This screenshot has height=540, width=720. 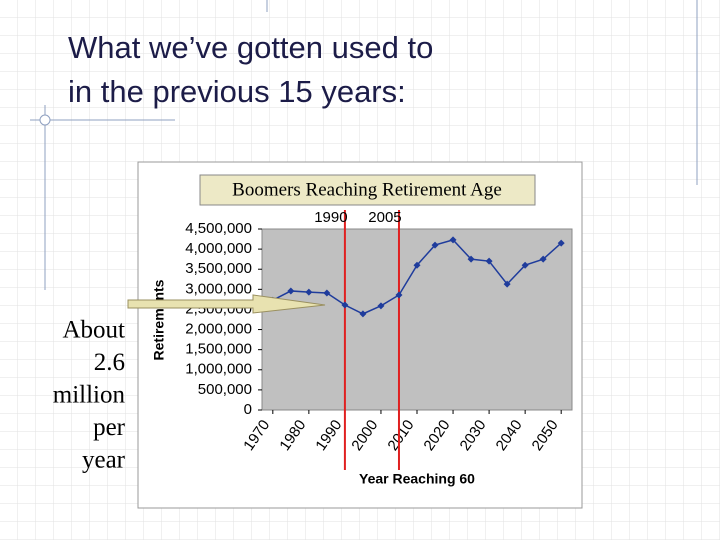 What do you see at coordinates (250, 47) in the screenshot?
I see `slide-title: What we’ve gotten used to` at bounding box center [250, 47].